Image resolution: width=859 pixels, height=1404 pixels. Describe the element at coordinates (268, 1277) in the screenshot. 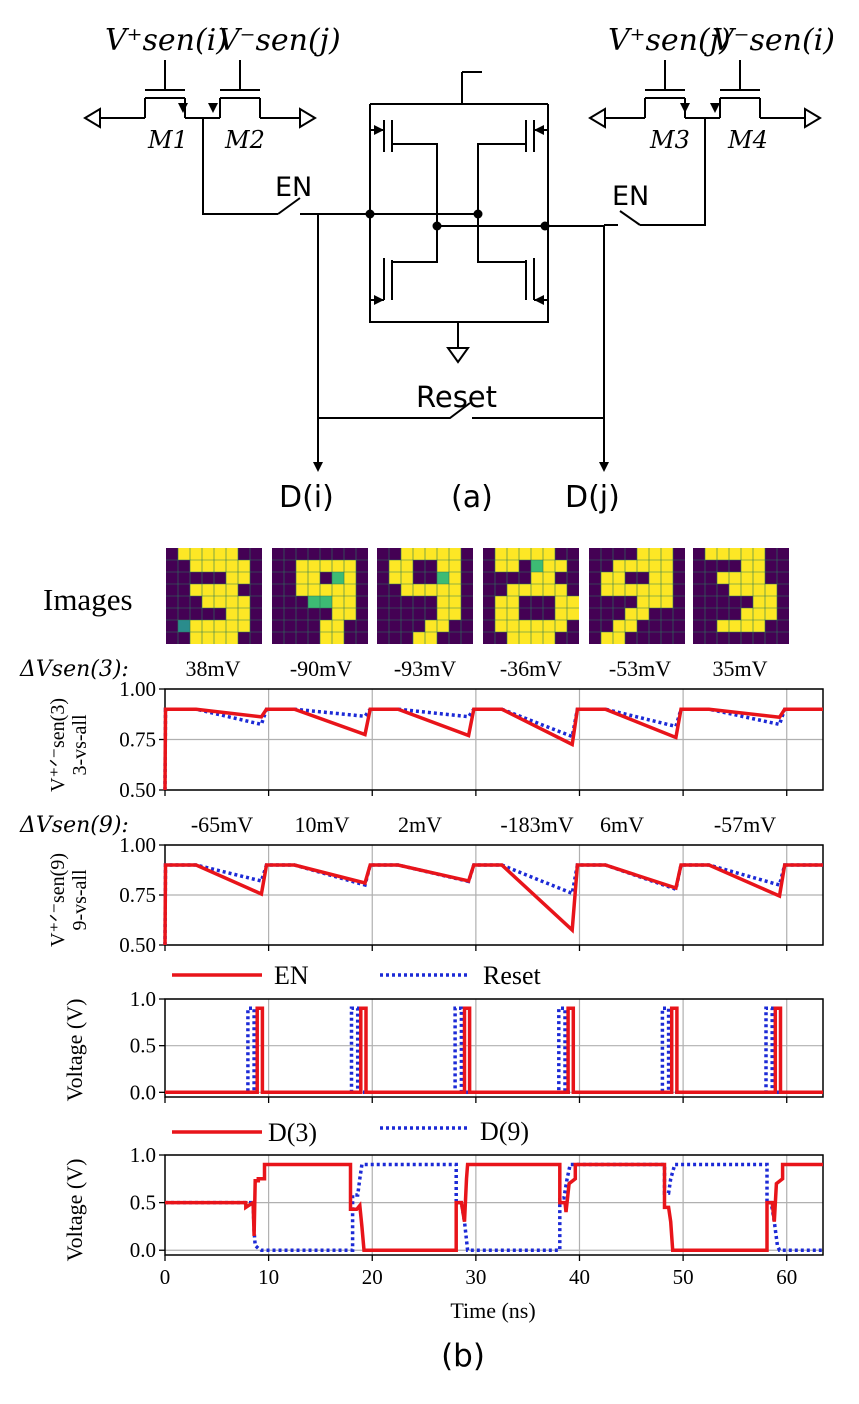

I see `x-tick-label: 10` at that location.